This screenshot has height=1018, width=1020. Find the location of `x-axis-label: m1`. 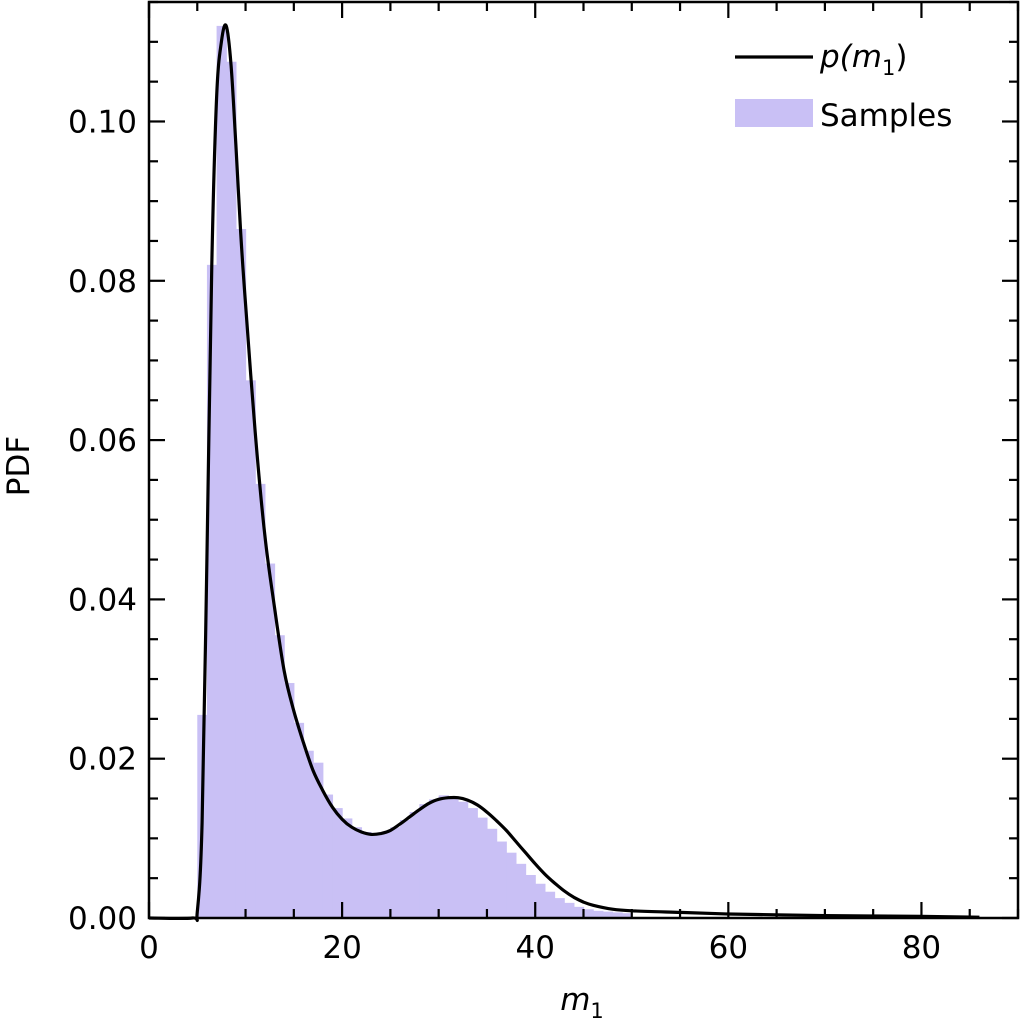

x-axis-label: m1 is located at coordinates (582, 1000).